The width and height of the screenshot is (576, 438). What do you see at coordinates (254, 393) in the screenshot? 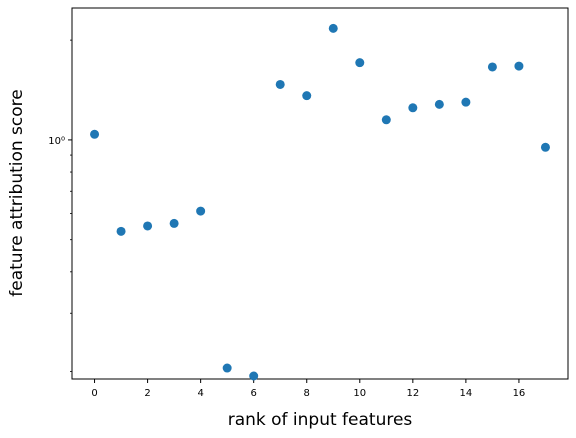
I see `x-tick-label: 6` at bounding box center [254, 393].